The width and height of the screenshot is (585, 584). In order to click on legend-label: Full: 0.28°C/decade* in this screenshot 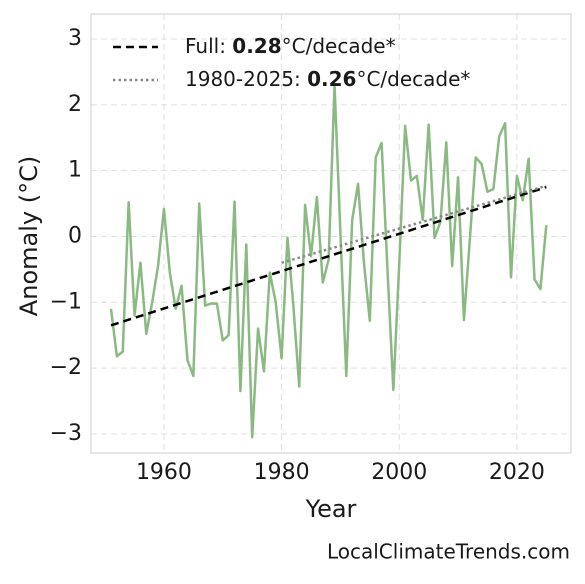, I will do `click(290, 46)`.